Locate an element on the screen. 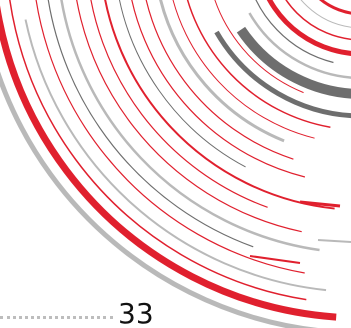  dotted-footer-rule is located at coordinates (56, 317).